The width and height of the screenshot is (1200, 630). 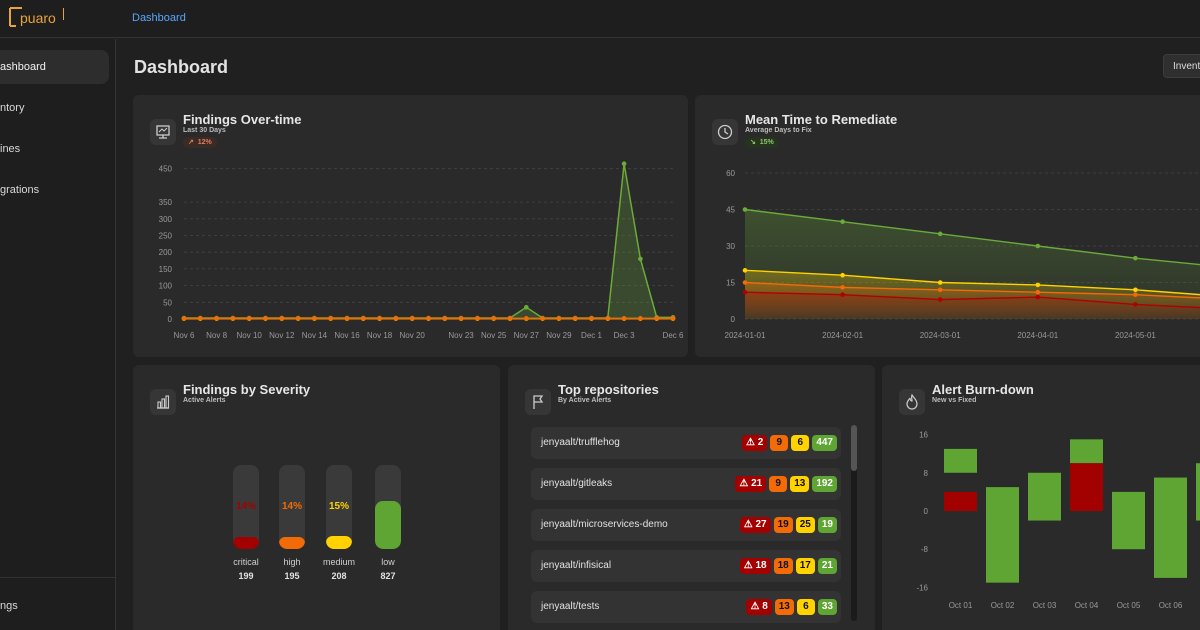 I want to click on card-title: Mean Time to Remediate, so click(x=821, y=119).